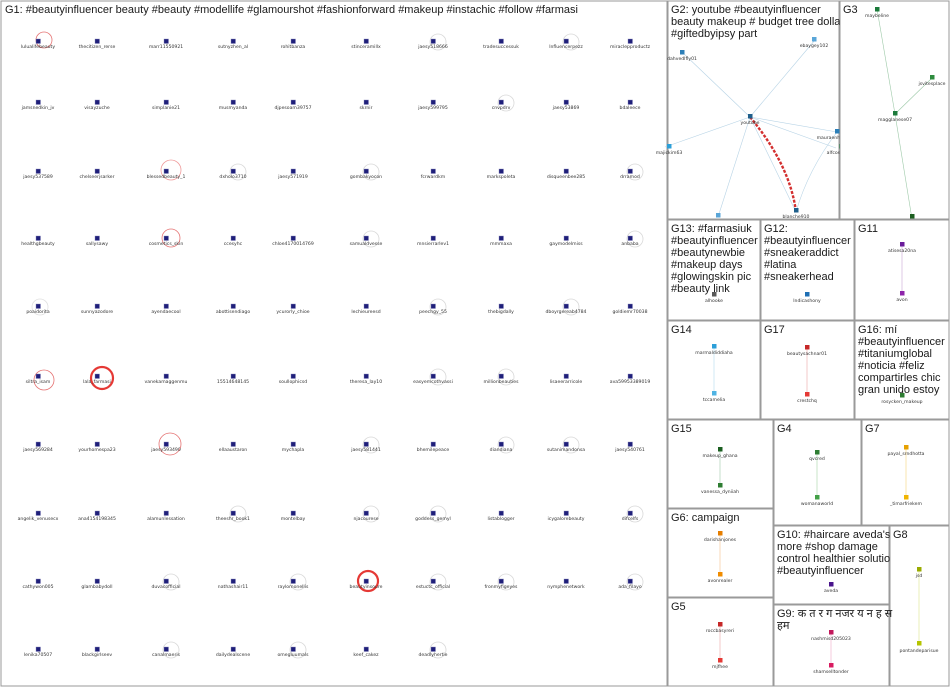  I want to click on node: fcrwardkm, so click(433, 174).